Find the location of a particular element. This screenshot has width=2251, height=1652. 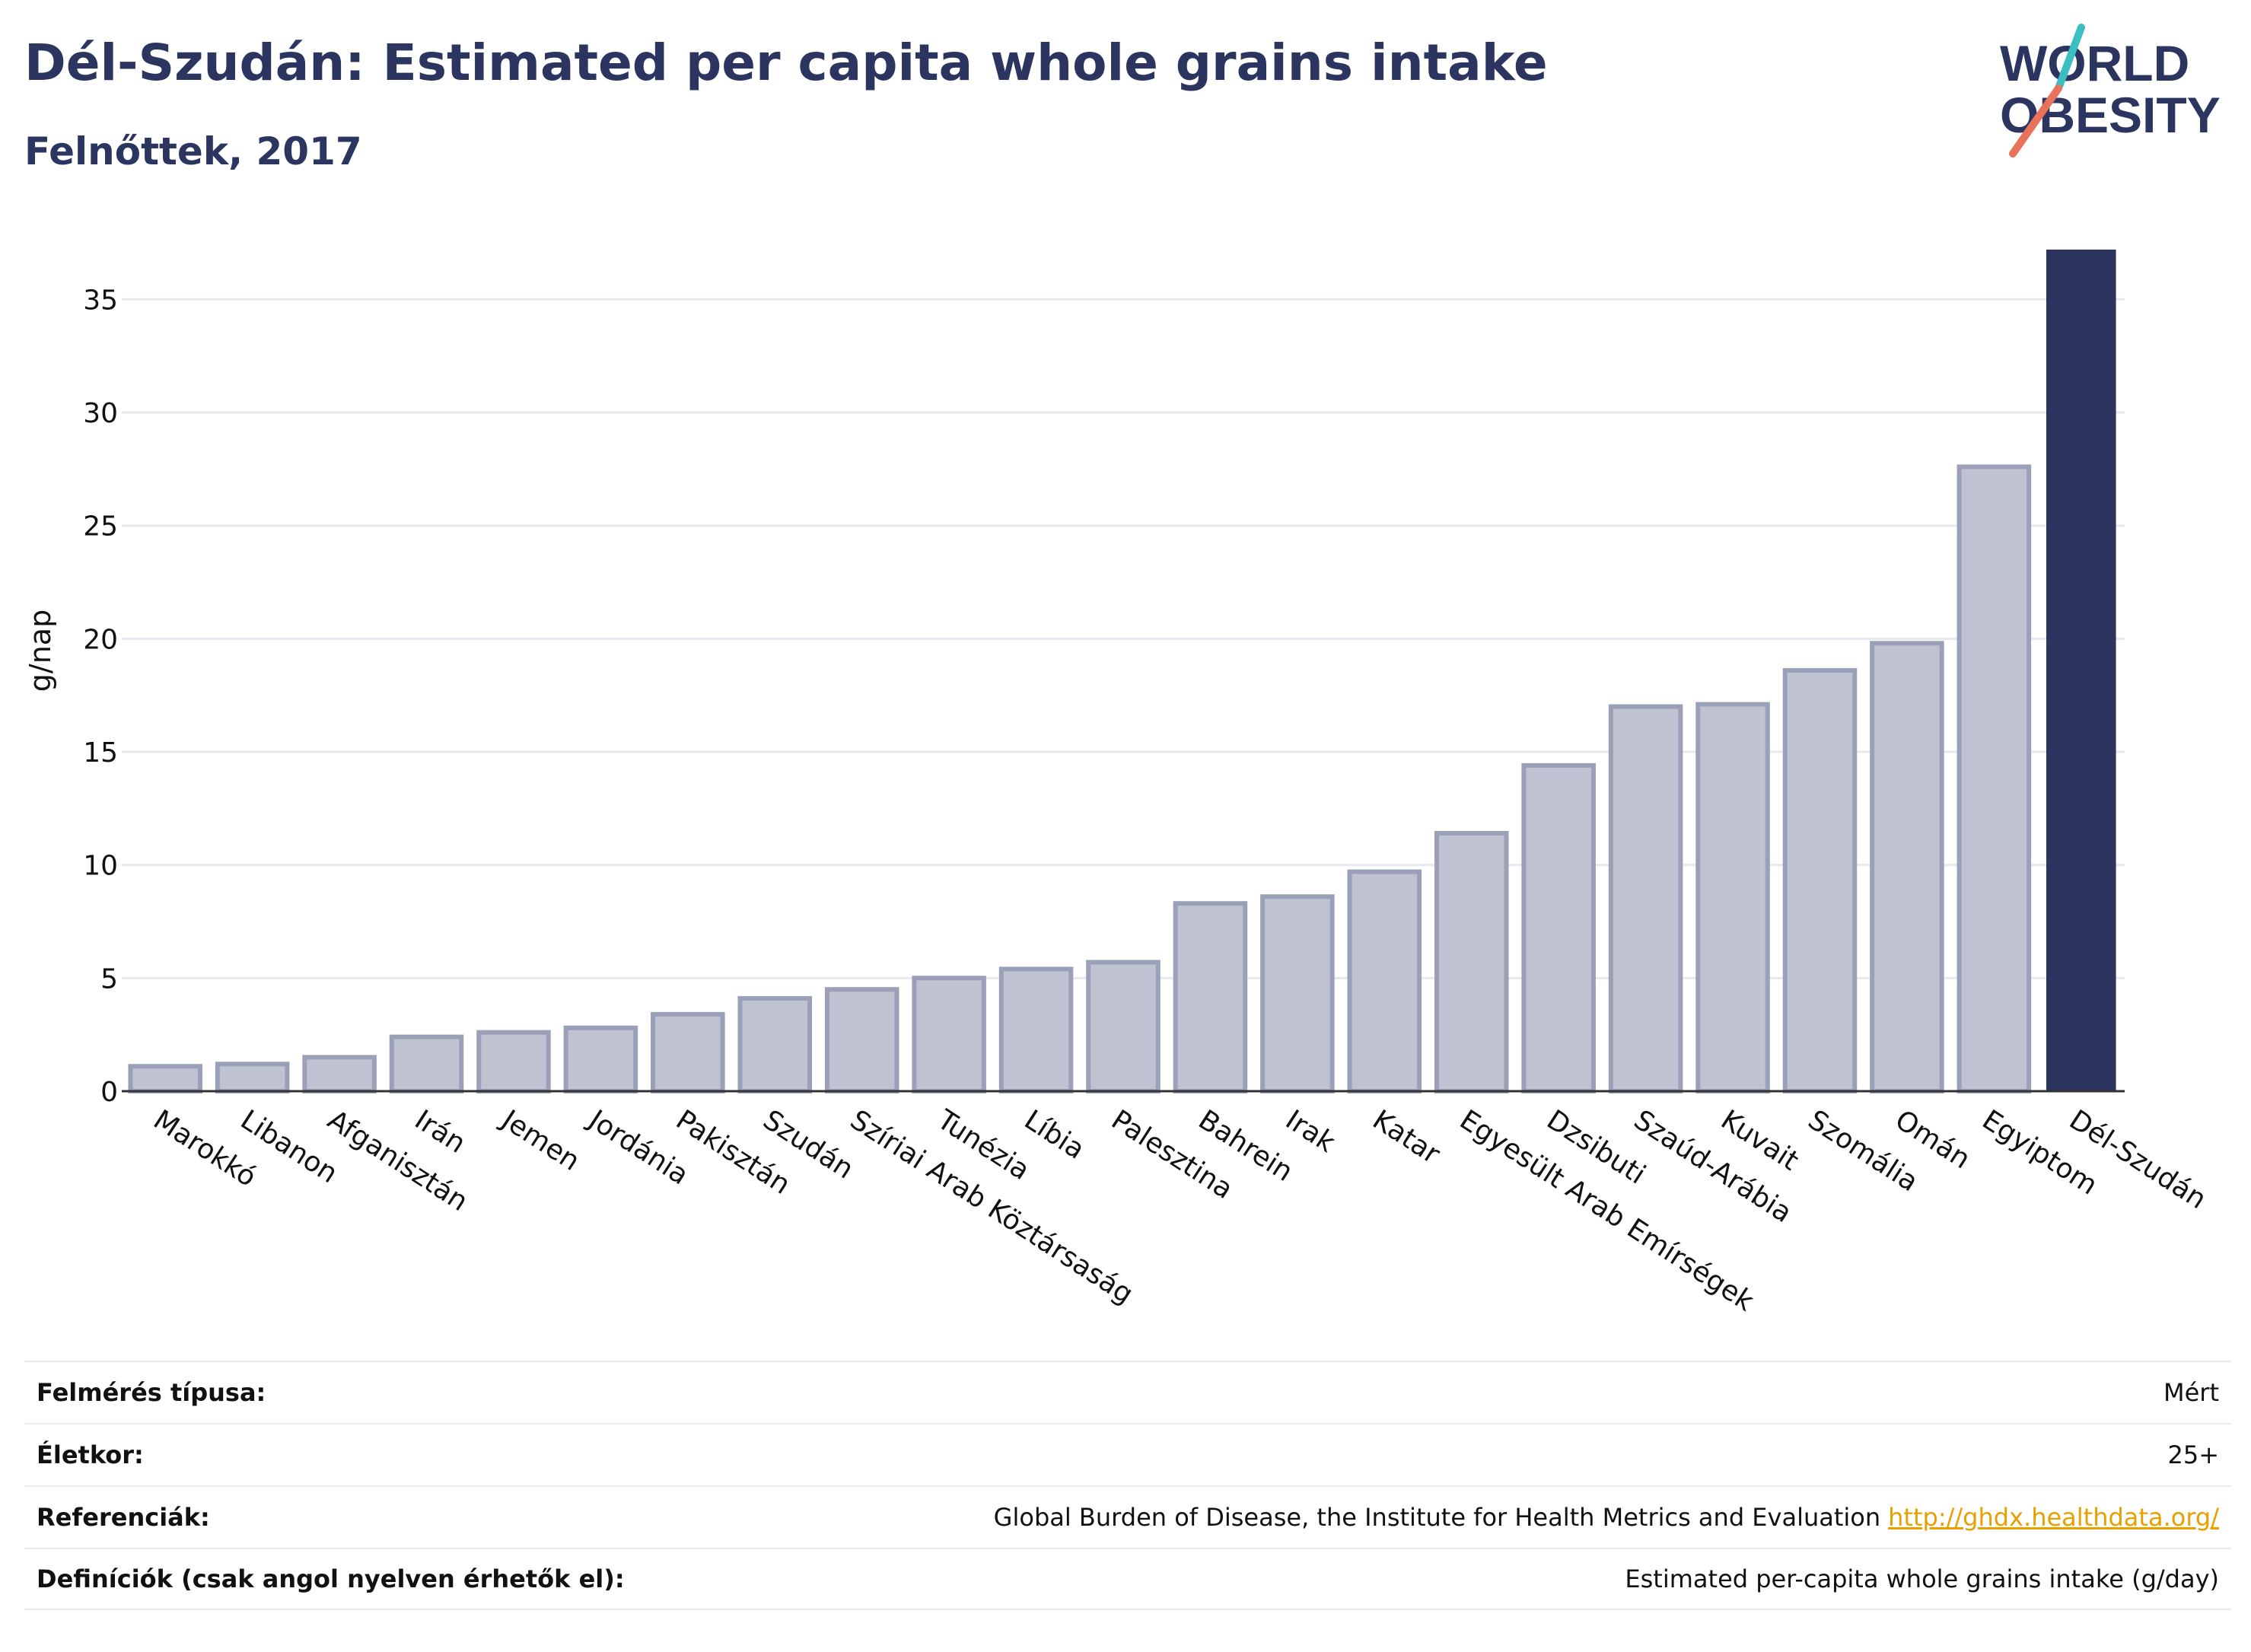

logo-slash-top is located at coordinates (2070, 58).